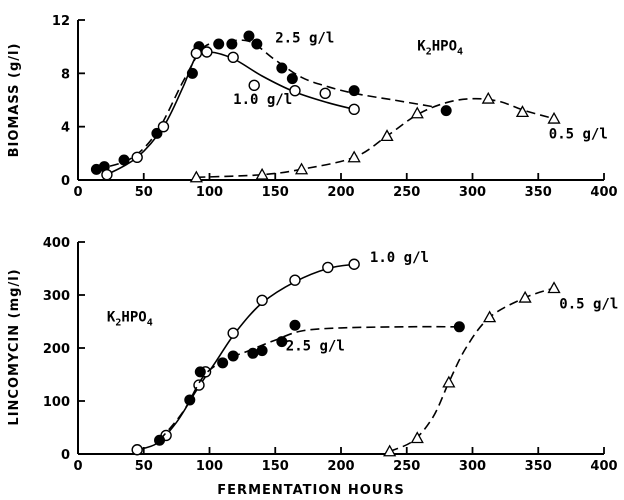  Describe the element at coordinates (56, 402) in the screenshot. I see `y-tick-label: 100` at that location.